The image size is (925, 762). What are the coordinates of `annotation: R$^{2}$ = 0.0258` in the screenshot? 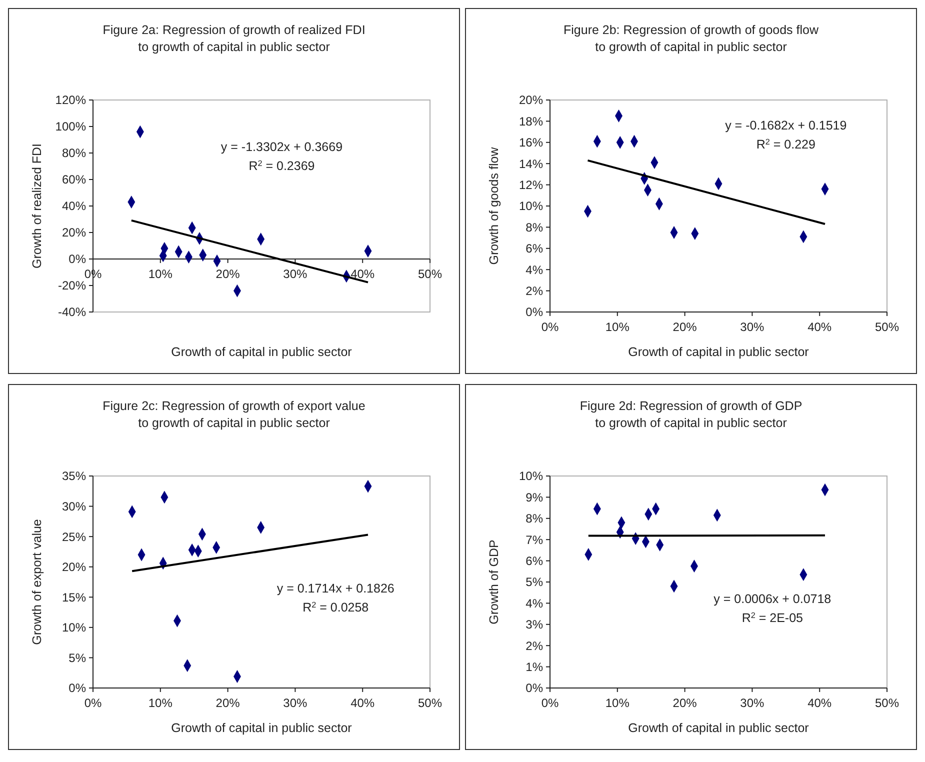 It's located at (335, 607).